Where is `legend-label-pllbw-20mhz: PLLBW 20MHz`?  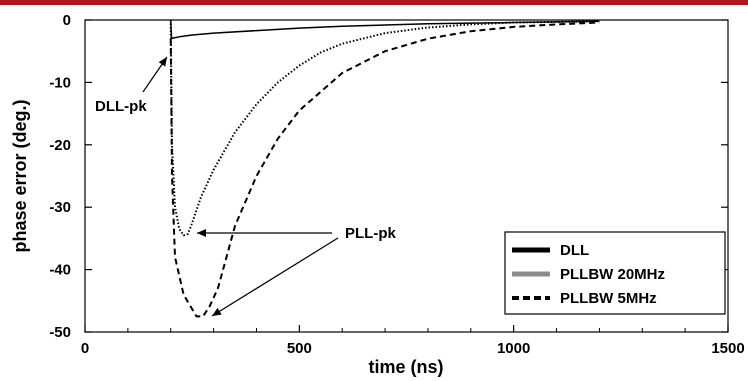
legend-label-pllbw-20mhz: PLLBW 20MHz is located at coordinates (612, 274).